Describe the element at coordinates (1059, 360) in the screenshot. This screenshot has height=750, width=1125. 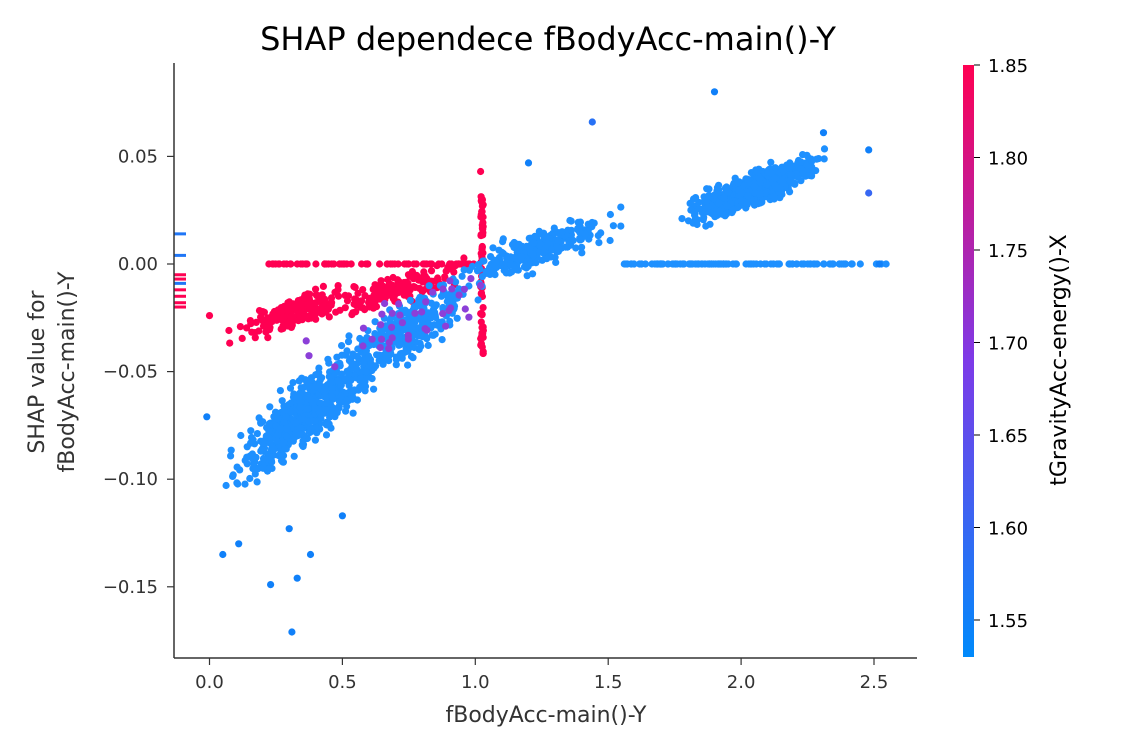
I see `colorbar-label: tGravityAcc-energy()-X` at that location.